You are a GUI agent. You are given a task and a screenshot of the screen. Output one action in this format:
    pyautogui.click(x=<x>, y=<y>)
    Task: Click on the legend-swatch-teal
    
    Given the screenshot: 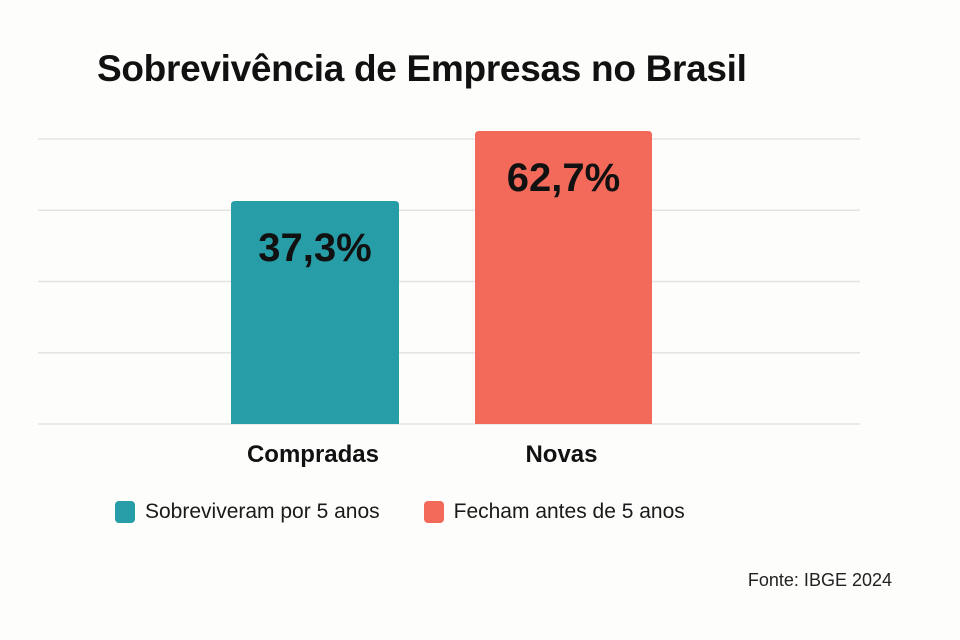 What is the action you would take?
    pyautogui.click(x=125, y=512)
    